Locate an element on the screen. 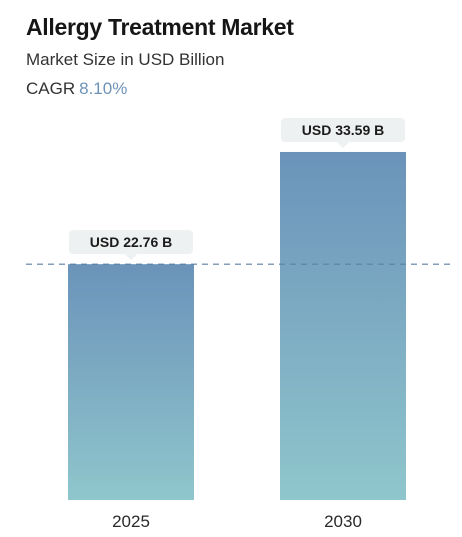 This screenshot has width=462, height=537. cagr-line: CAGR 8.10% is located at coordinates (76, 89).